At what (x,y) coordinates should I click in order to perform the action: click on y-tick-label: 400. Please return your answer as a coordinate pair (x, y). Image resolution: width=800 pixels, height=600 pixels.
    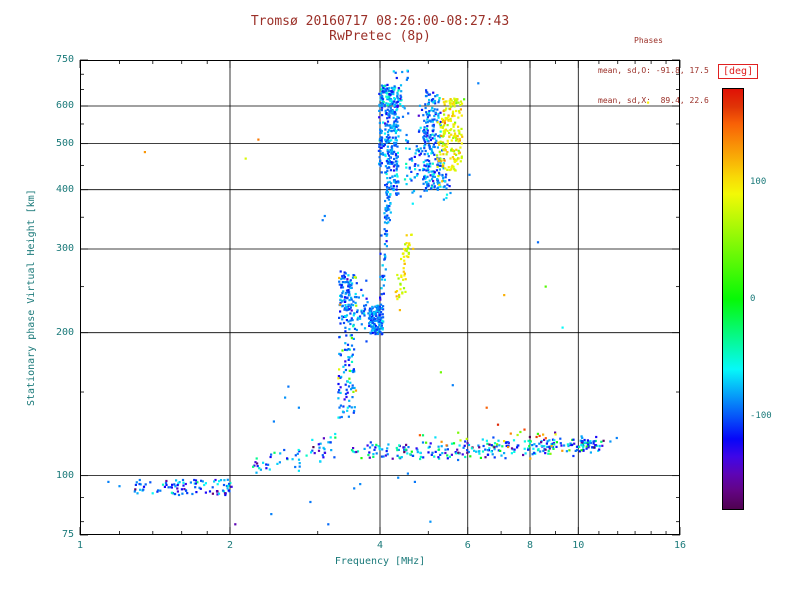
    Looking at the image, I should click on (64, 189).